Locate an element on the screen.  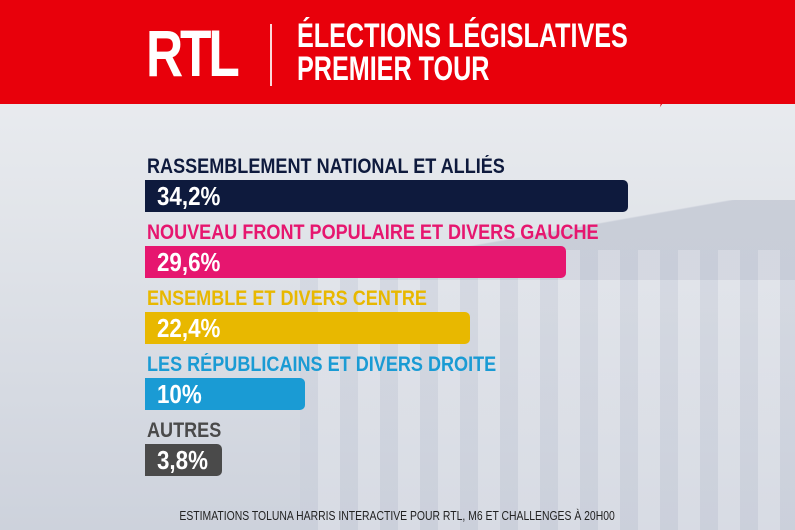
category-label: LES RÉPUBLICAINS ET DIVERS DROITE is located at coordinates (322, 364).